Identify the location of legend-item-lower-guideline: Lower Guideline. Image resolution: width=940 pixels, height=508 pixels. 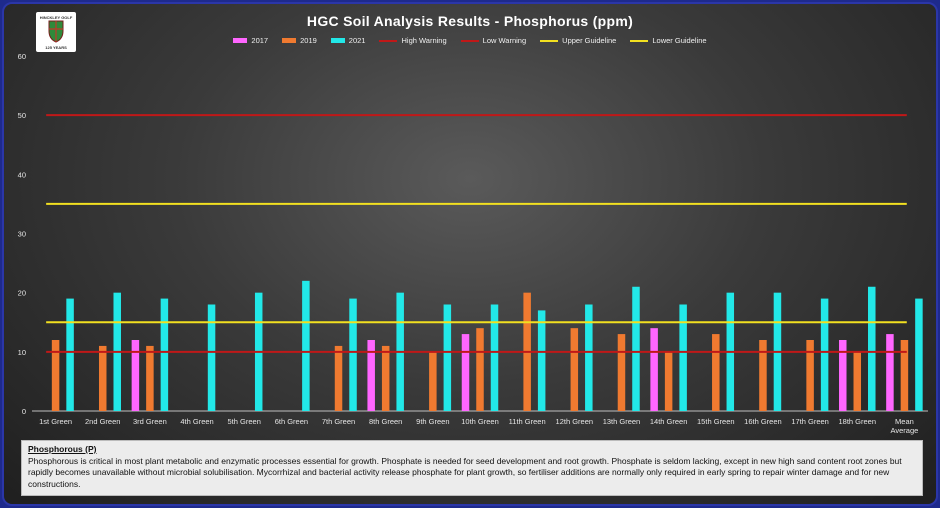
(668, 40).